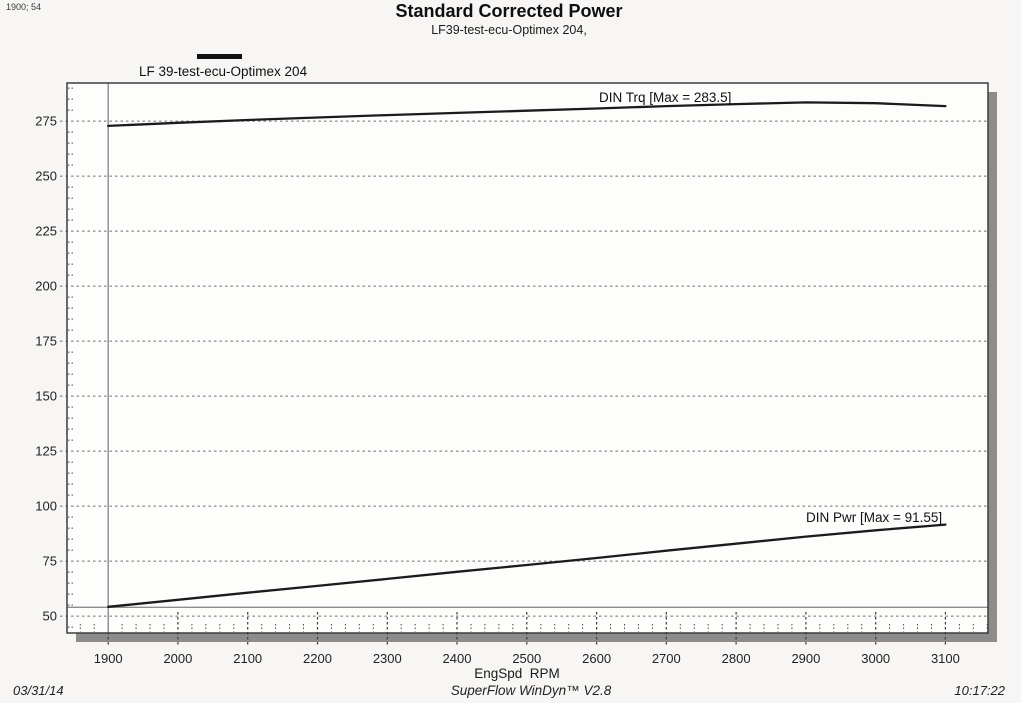 Image resolution: width=1021 pixels, height=703 pixels. I want to click on x-tick-label-2300: 2300, so click(387, 658).